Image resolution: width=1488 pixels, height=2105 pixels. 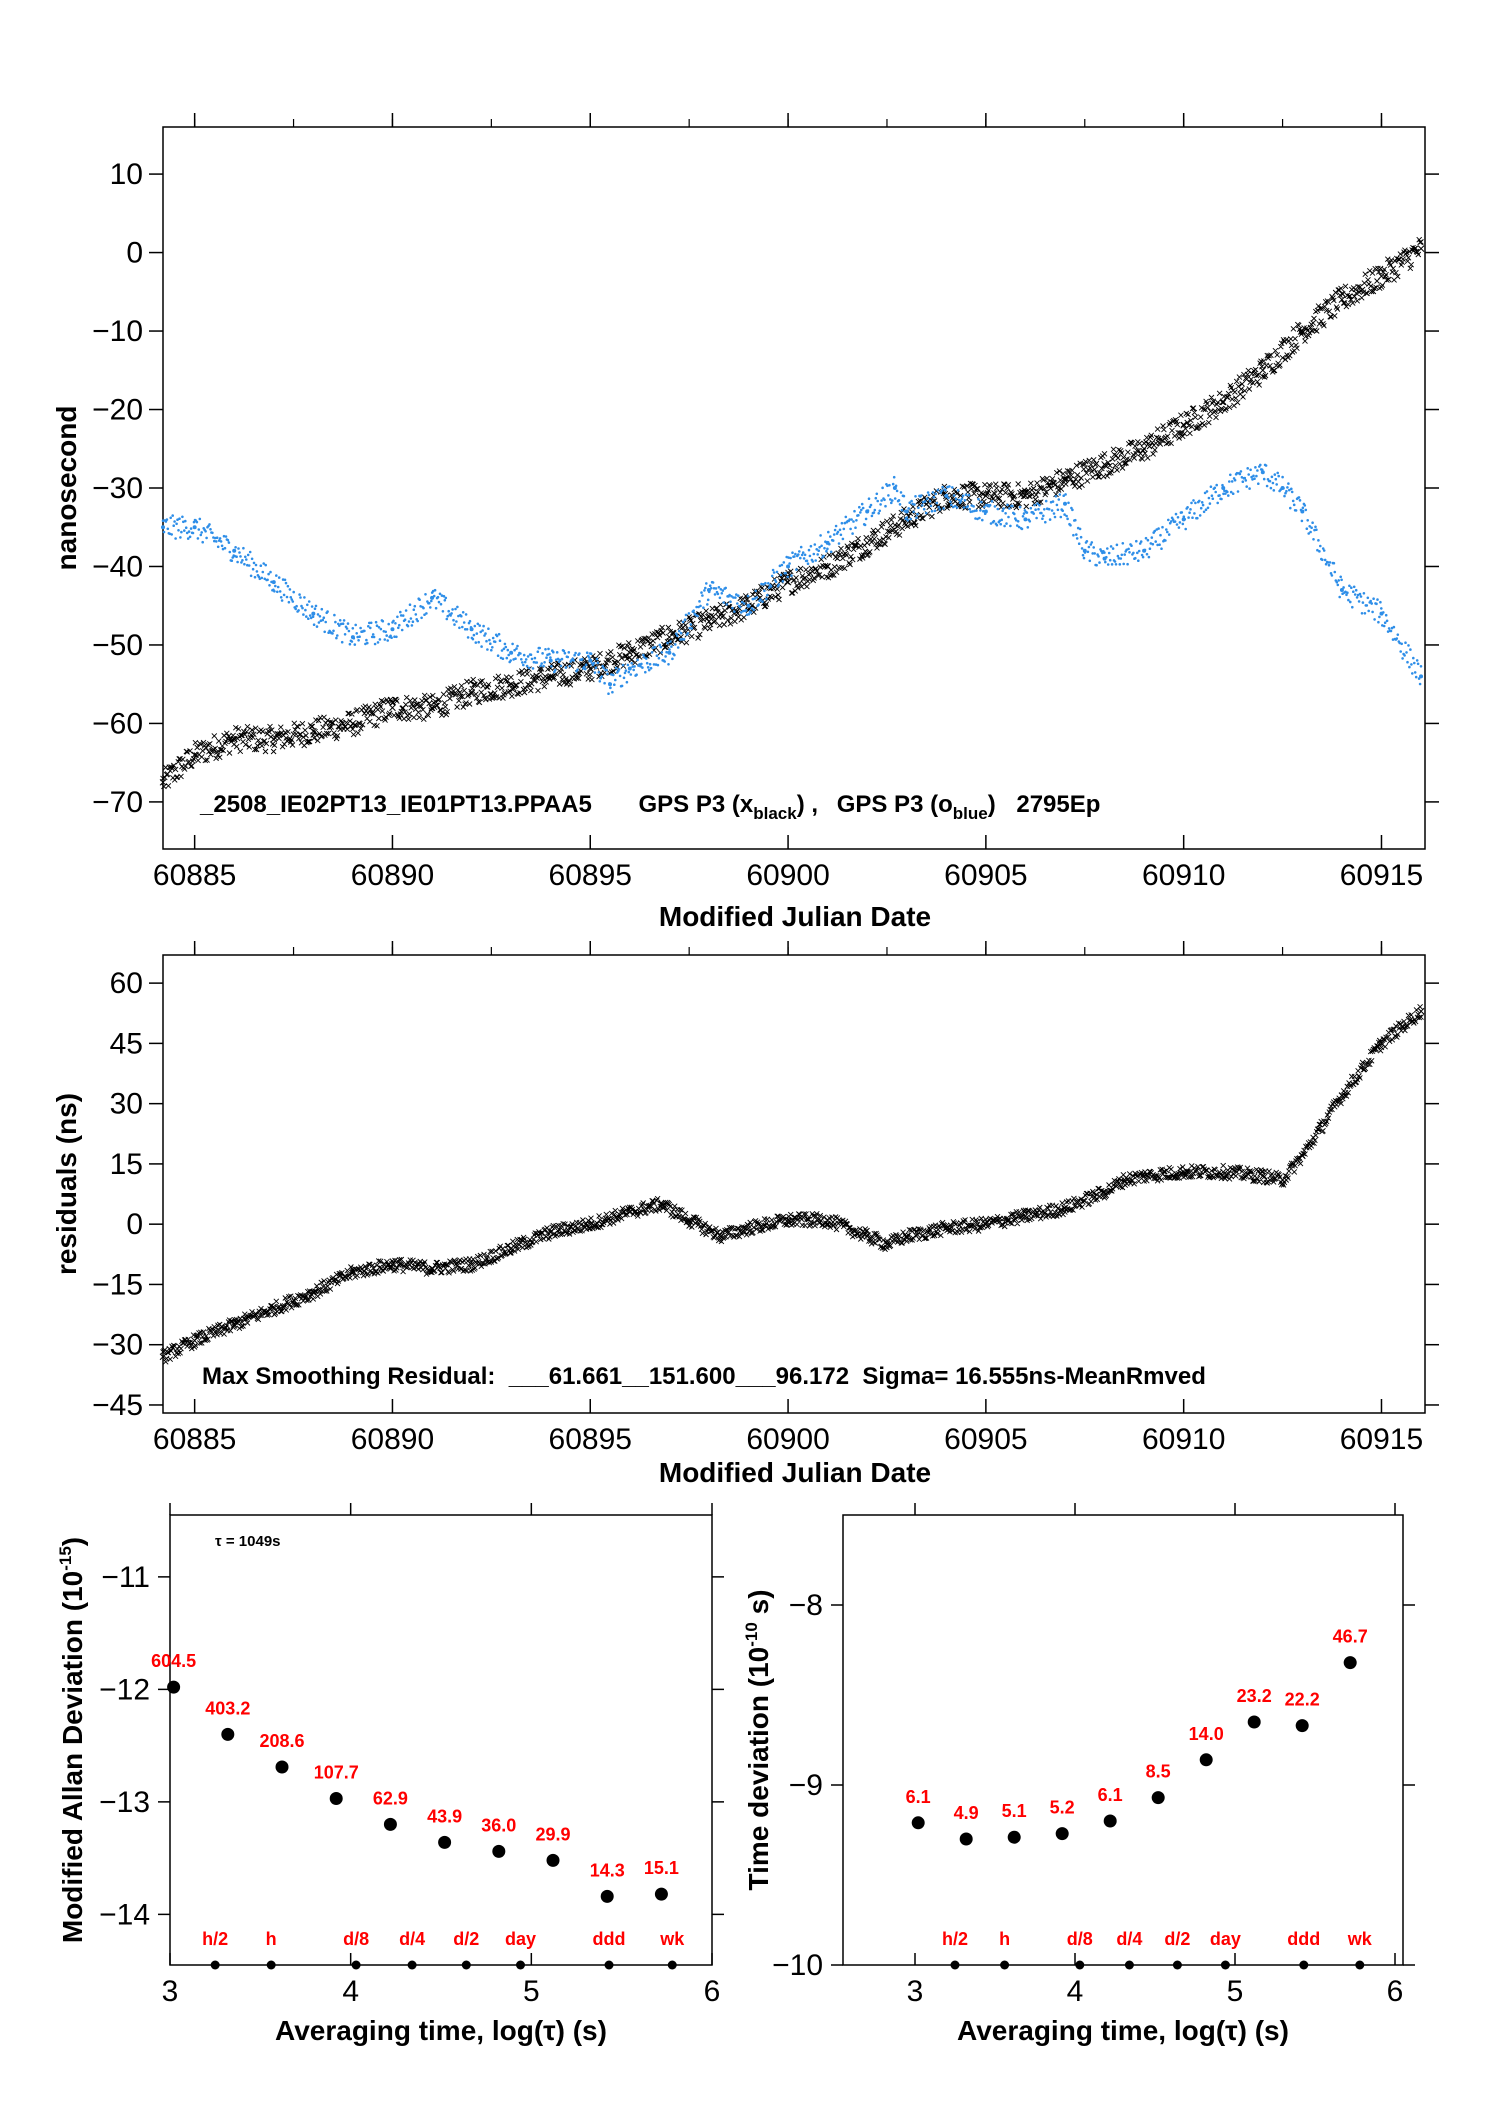 What do you see at coordinates (125, 1577) in the screenshot?
I see `y-tick-label: −11` at bounding box center [125, 1577].